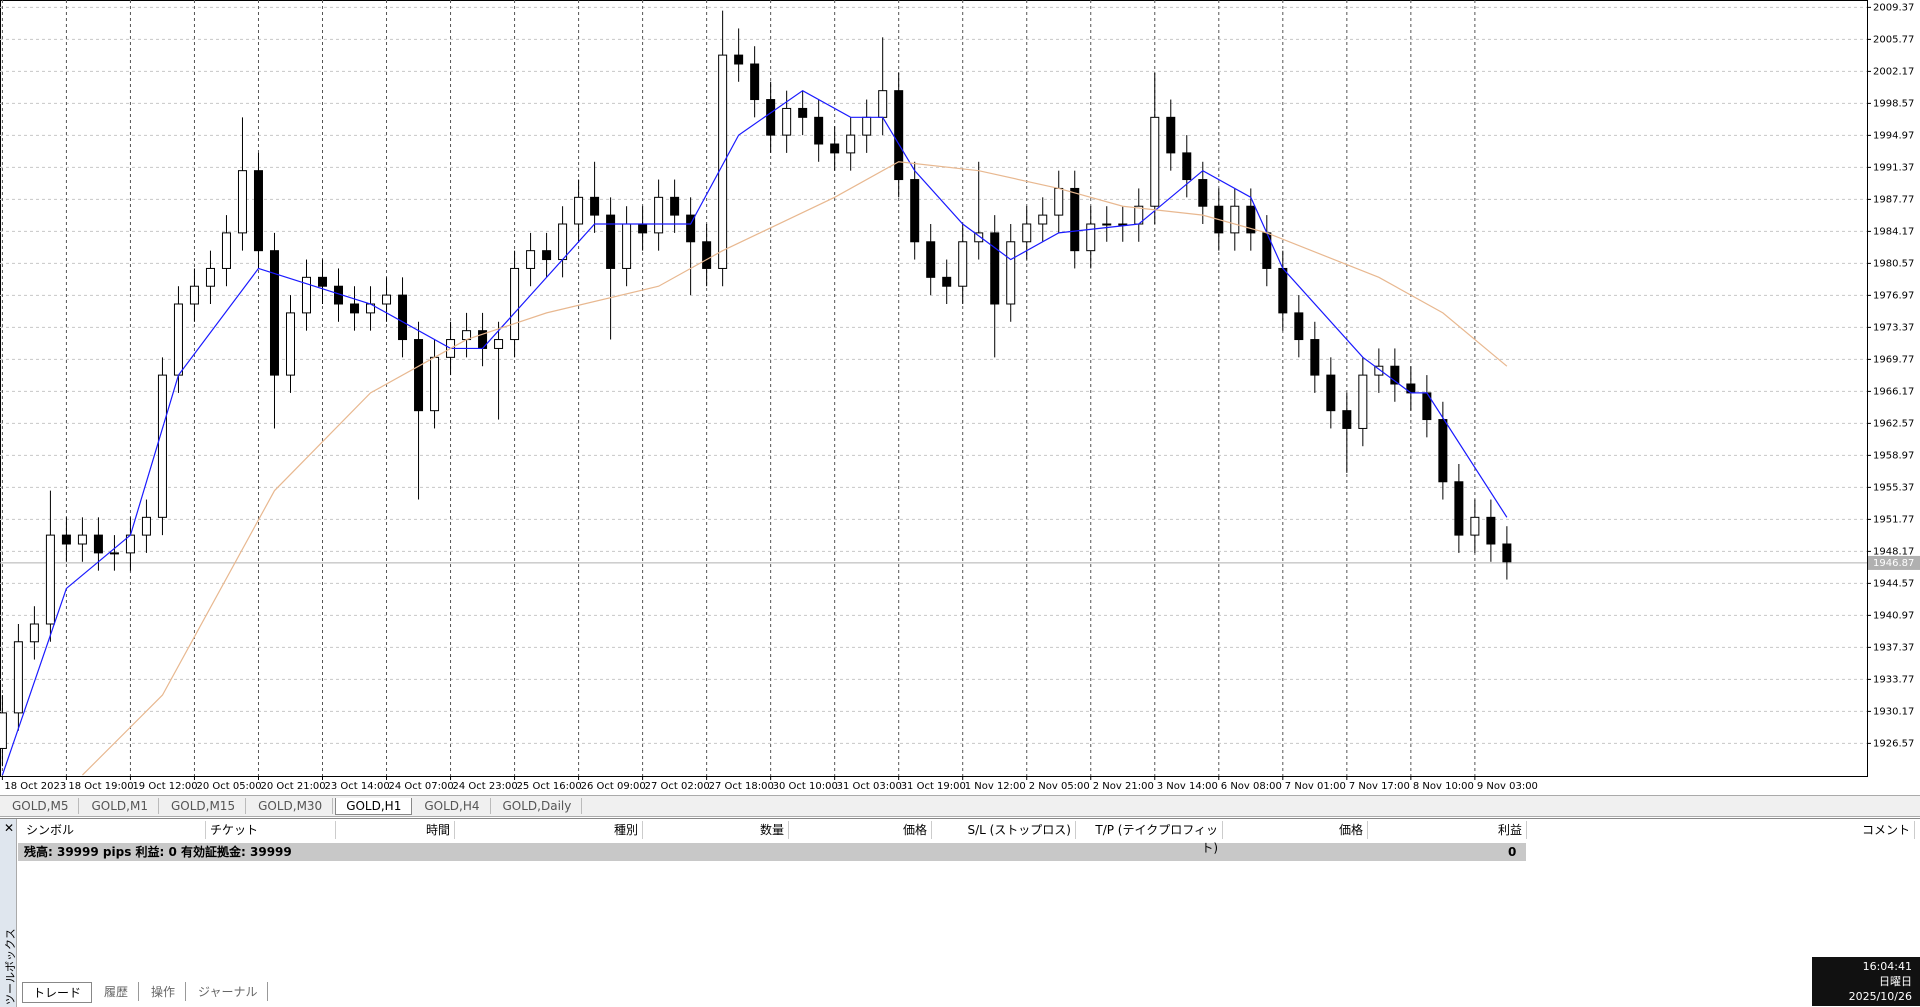 This screenshot has height=1007, width=1920. What do you see at coordinates (1149, 838) in the screenshot?
I see `column-header: T/P (テイクプロフィット)` at bounding box center [1149, 838].